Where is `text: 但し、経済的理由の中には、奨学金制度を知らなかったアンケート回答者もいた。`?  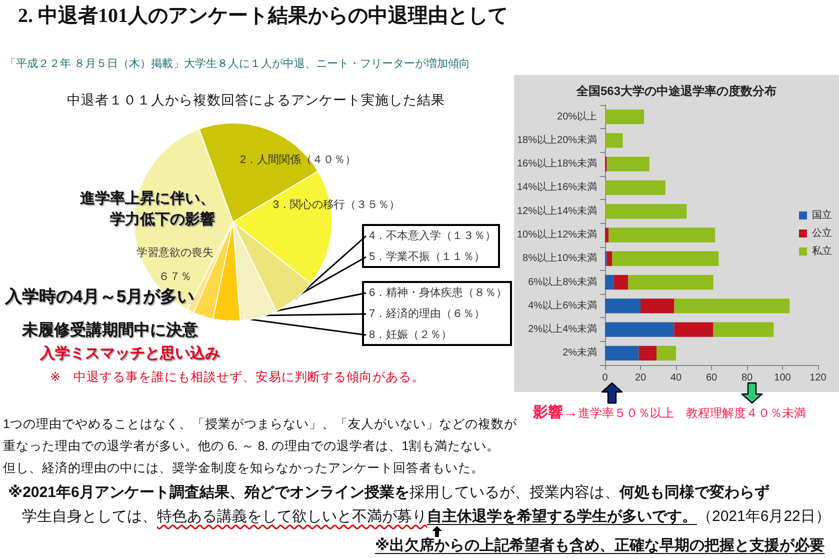
text: 但し、経済的理由の中には、奨学金制度を知らなかったアンケート回答者もいた。 is located at coordinates (243, 468).